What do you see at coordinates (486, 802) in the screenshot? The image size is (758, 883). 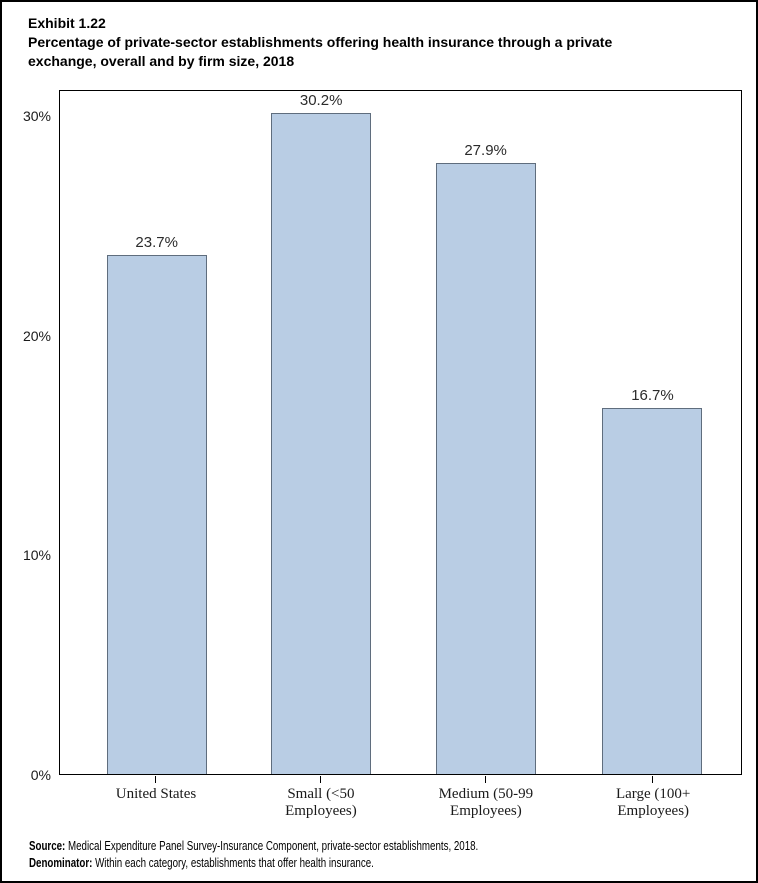 I see `category-label-medium-firms: Medium (50-99 Employees)` at bounding box center [486, 802].